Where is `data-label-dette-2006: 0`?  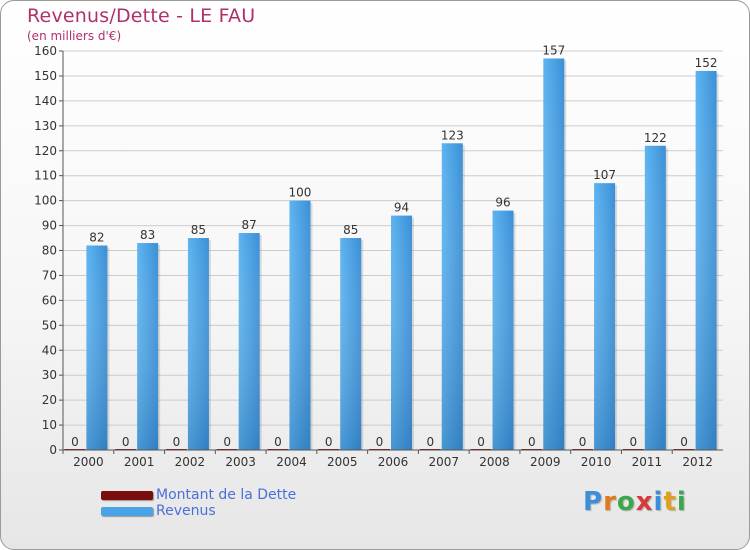 data-label-dette-2006: 0 is located at coordinates (380, 442).